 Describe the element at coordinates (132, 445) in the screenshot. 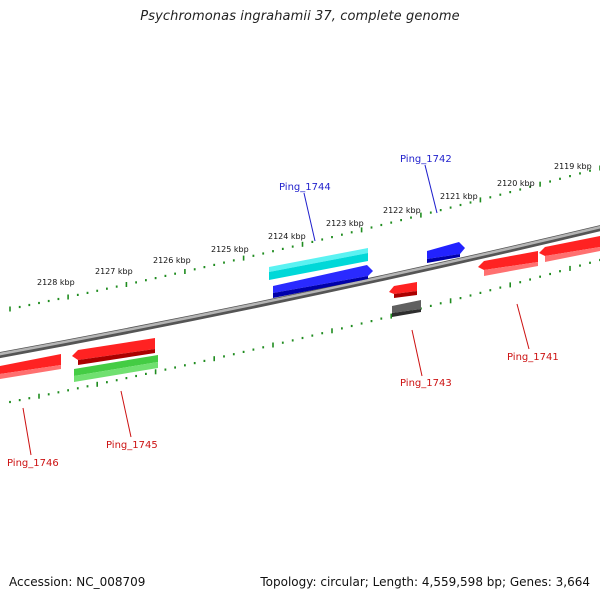

I see `gene-label-ping-1745: Ping_1745` at that location.